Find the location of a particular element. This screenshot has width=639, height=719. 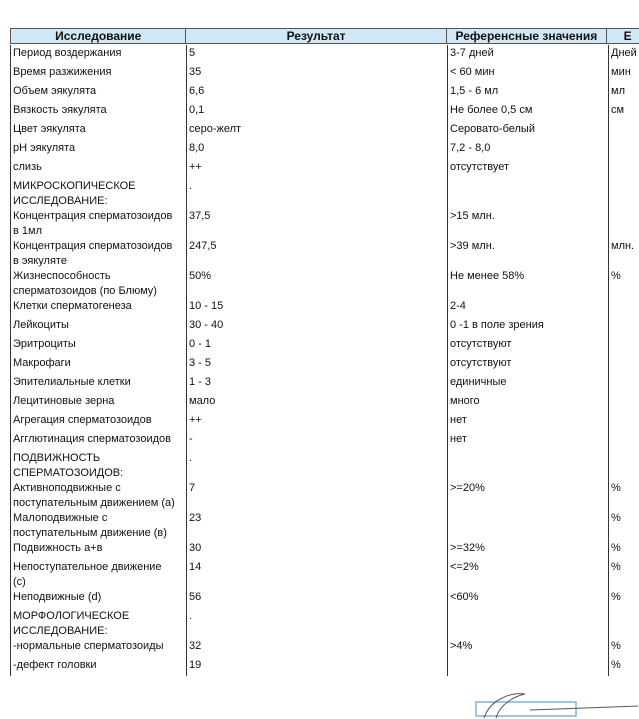

table-row: Неподвижные (d) 56 <60%% is located at coordinates (324, 598).